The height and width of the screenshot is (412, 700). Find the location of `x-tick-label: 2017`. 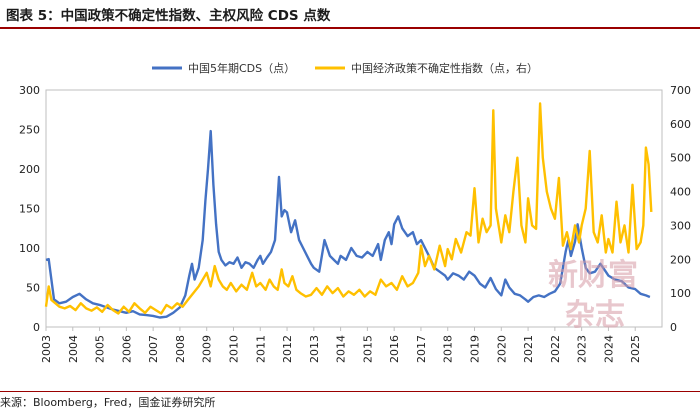

x-tick-label: 2017 is located at coordinates (421, 349).